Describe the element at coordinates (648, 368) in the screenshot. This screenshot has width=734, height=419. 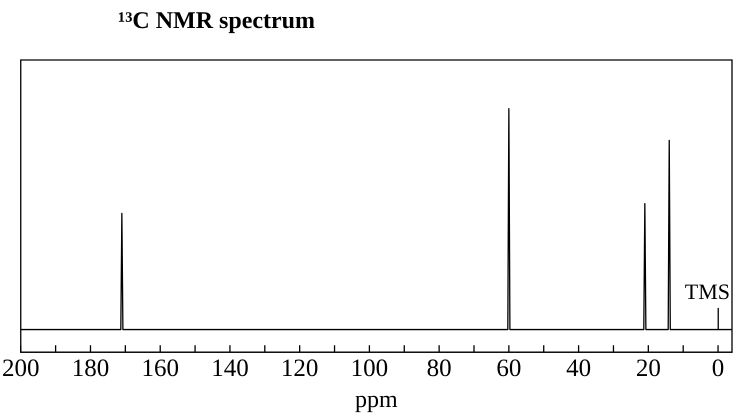
I see `x-tick-label: 20` at that location.